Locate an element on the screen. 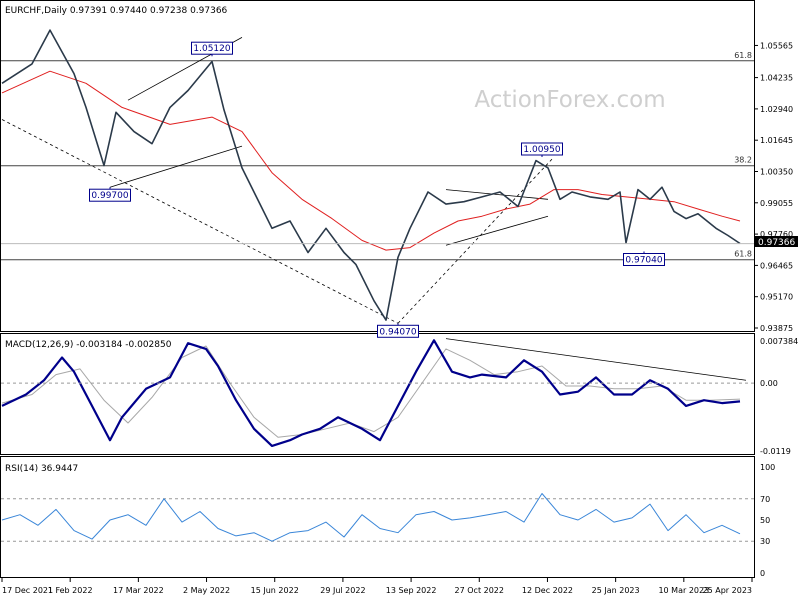 This screenshot has height=600, width=800. x-tick-label: 15 Jun 2022 is located at coordinates (275, 590).